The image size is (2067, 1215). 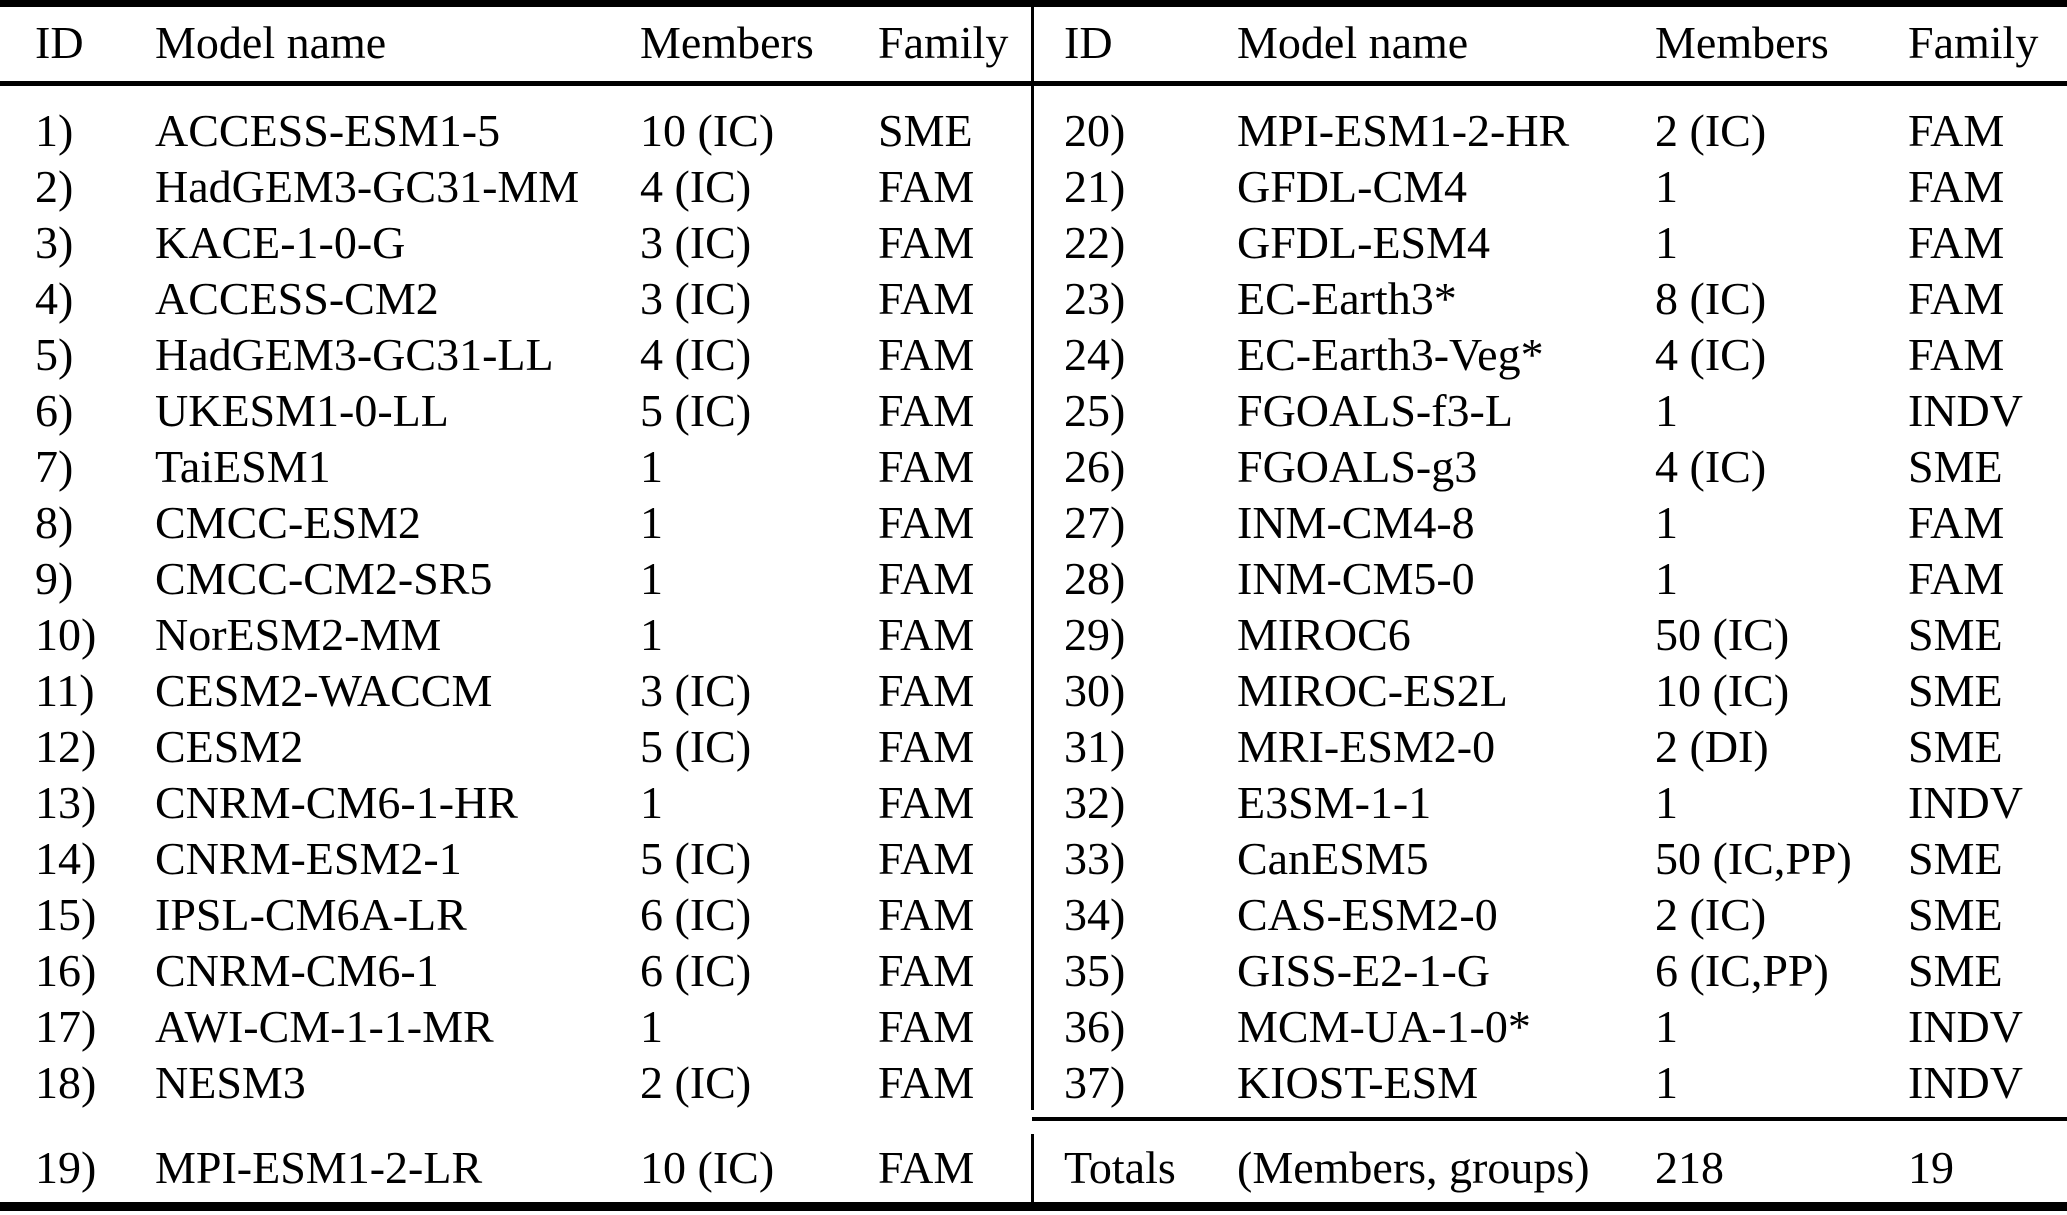 What do you see at coordinates (1550, 635) in the screenshot?
I see `table-row: 29) MIROC6 50 (IC) SME` at bounding box center [1550, 635].